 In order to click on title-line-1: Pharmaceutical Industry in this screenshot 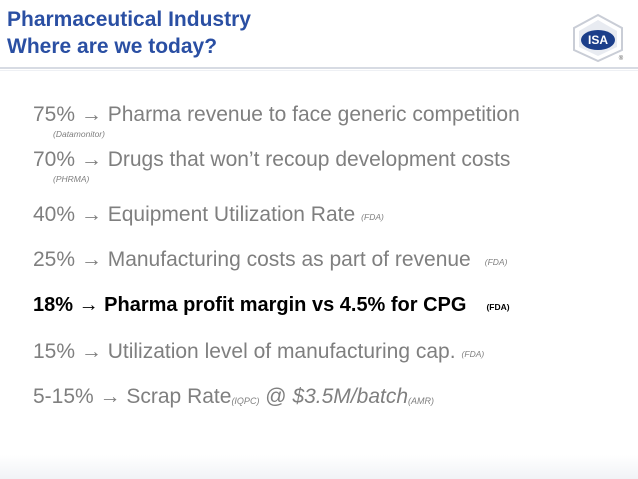, I will do `click(129, 19)`.